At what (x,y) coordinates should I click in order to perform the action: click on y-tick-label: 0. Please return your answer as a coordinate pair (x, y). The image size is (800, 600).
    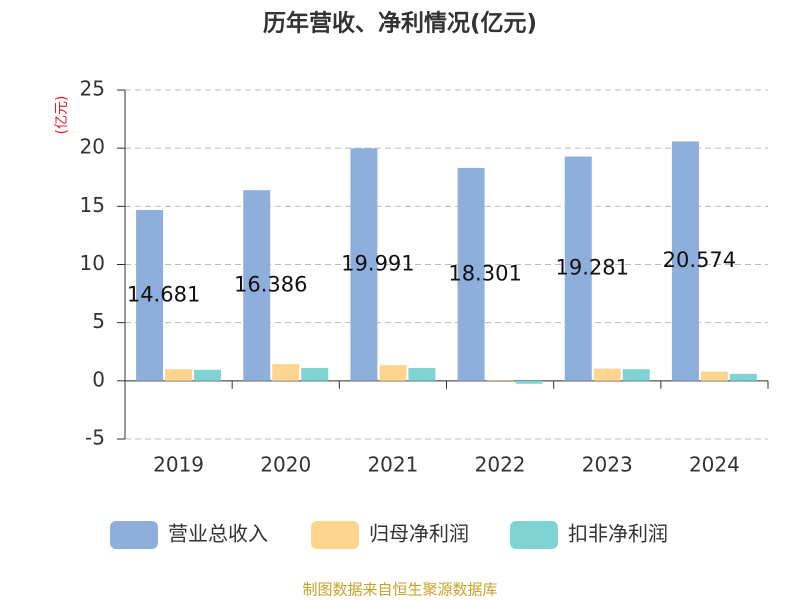
    Looking at the image, I should click on (98, 379).